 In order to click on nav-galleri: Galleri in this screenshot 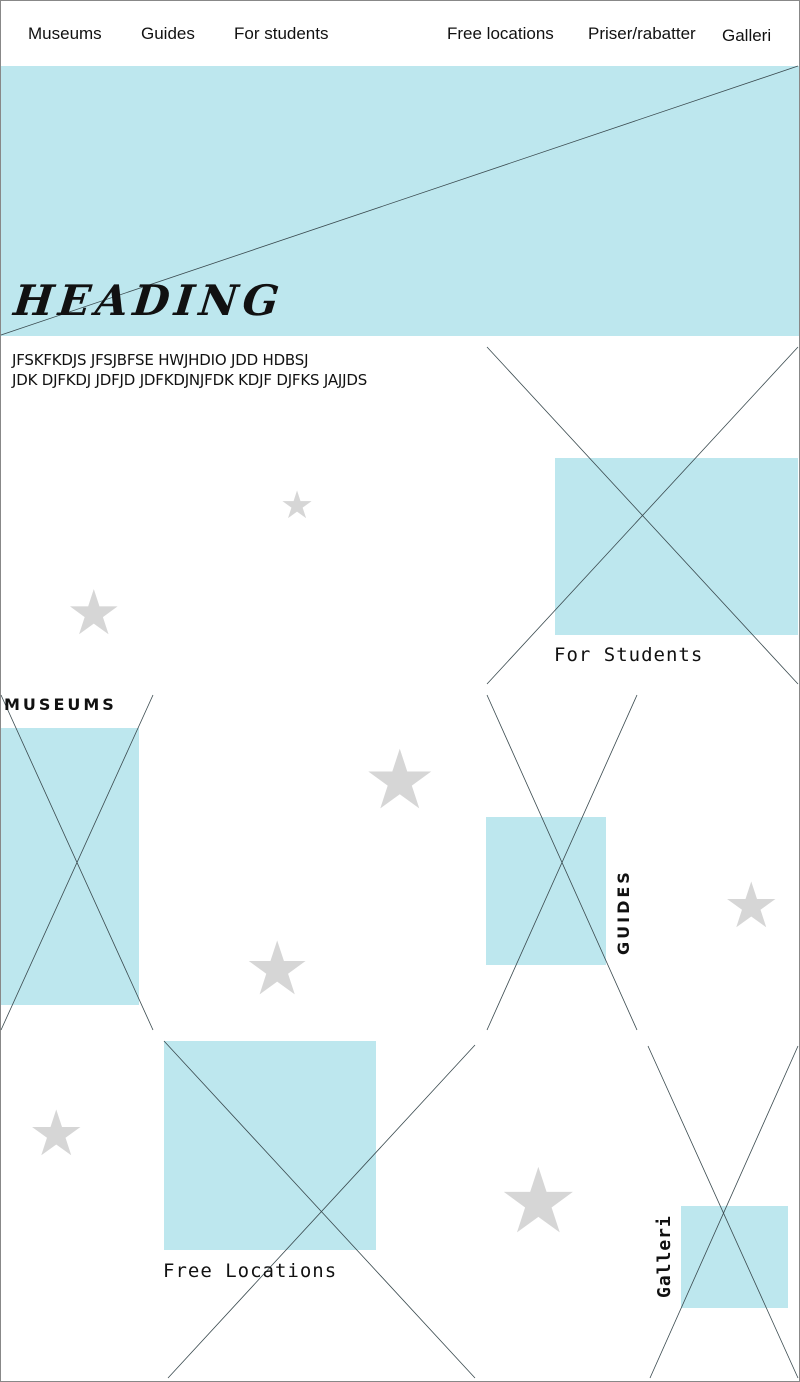, I will do `click(747, 35)`.